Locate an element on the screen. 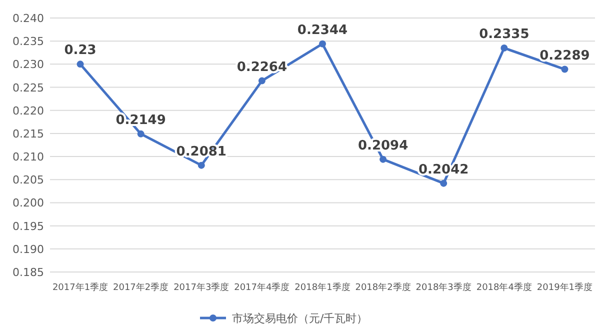 This screenshot has width=600, height=335. y-tick-label: 0.220 is located at coordinates (28, 111).